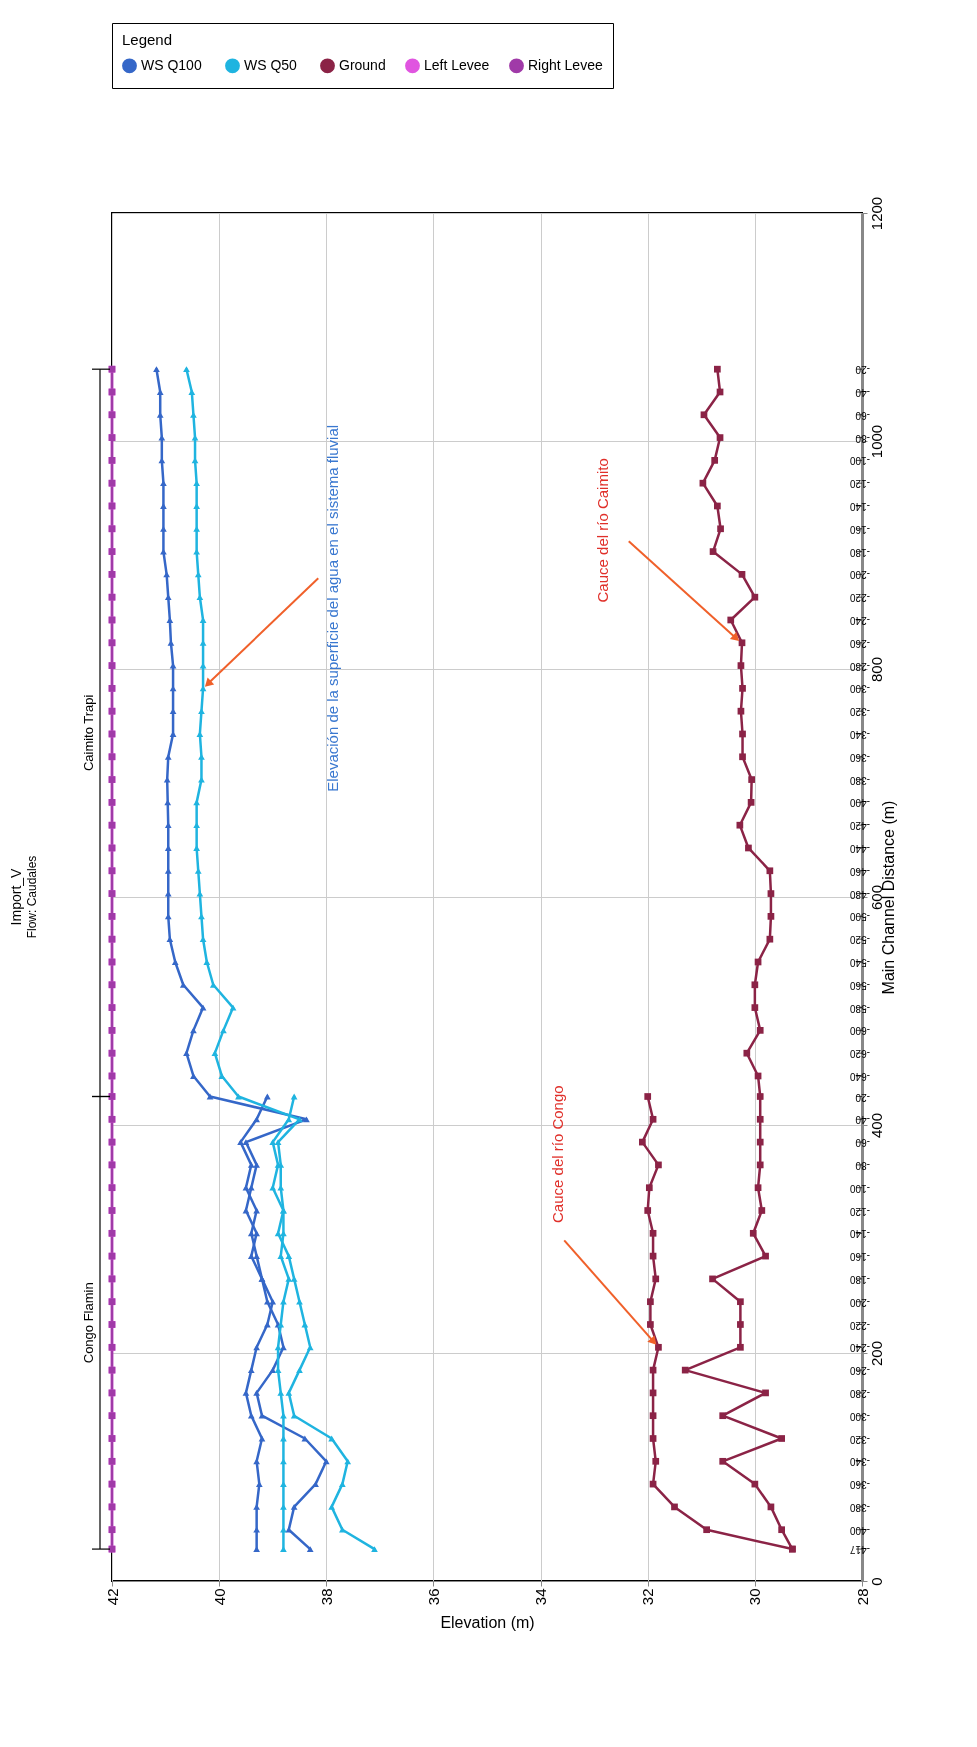  What do you see at coordinates (859, 871) in the screenshot?
I see `annotation: -460` at bounding box center [859, 871].